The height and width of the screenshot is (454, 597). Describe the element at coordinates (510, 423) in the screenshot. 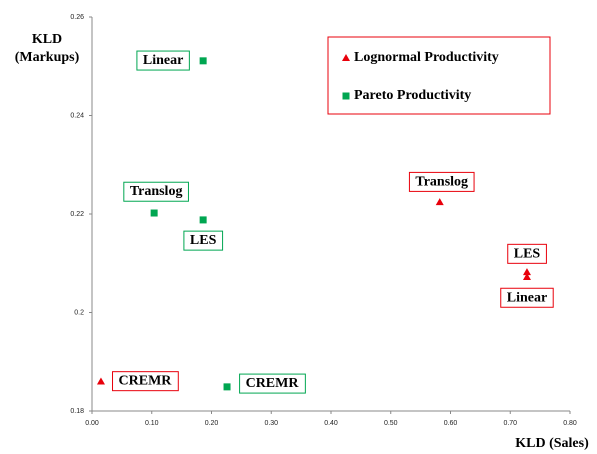

I see `x-tick-label: 0.70` at that location.